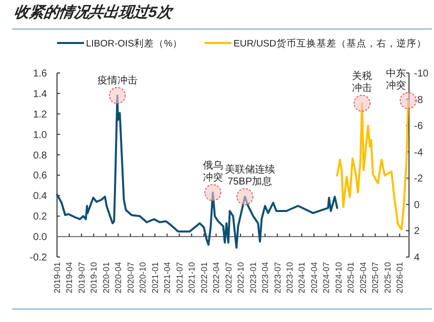 The height and width of the screenshot is (322, 434). What do you see at coordinates (81, 278) in the screenshot?
I see `x-tick-label: 2019-07` at bounding box center [81, 278].